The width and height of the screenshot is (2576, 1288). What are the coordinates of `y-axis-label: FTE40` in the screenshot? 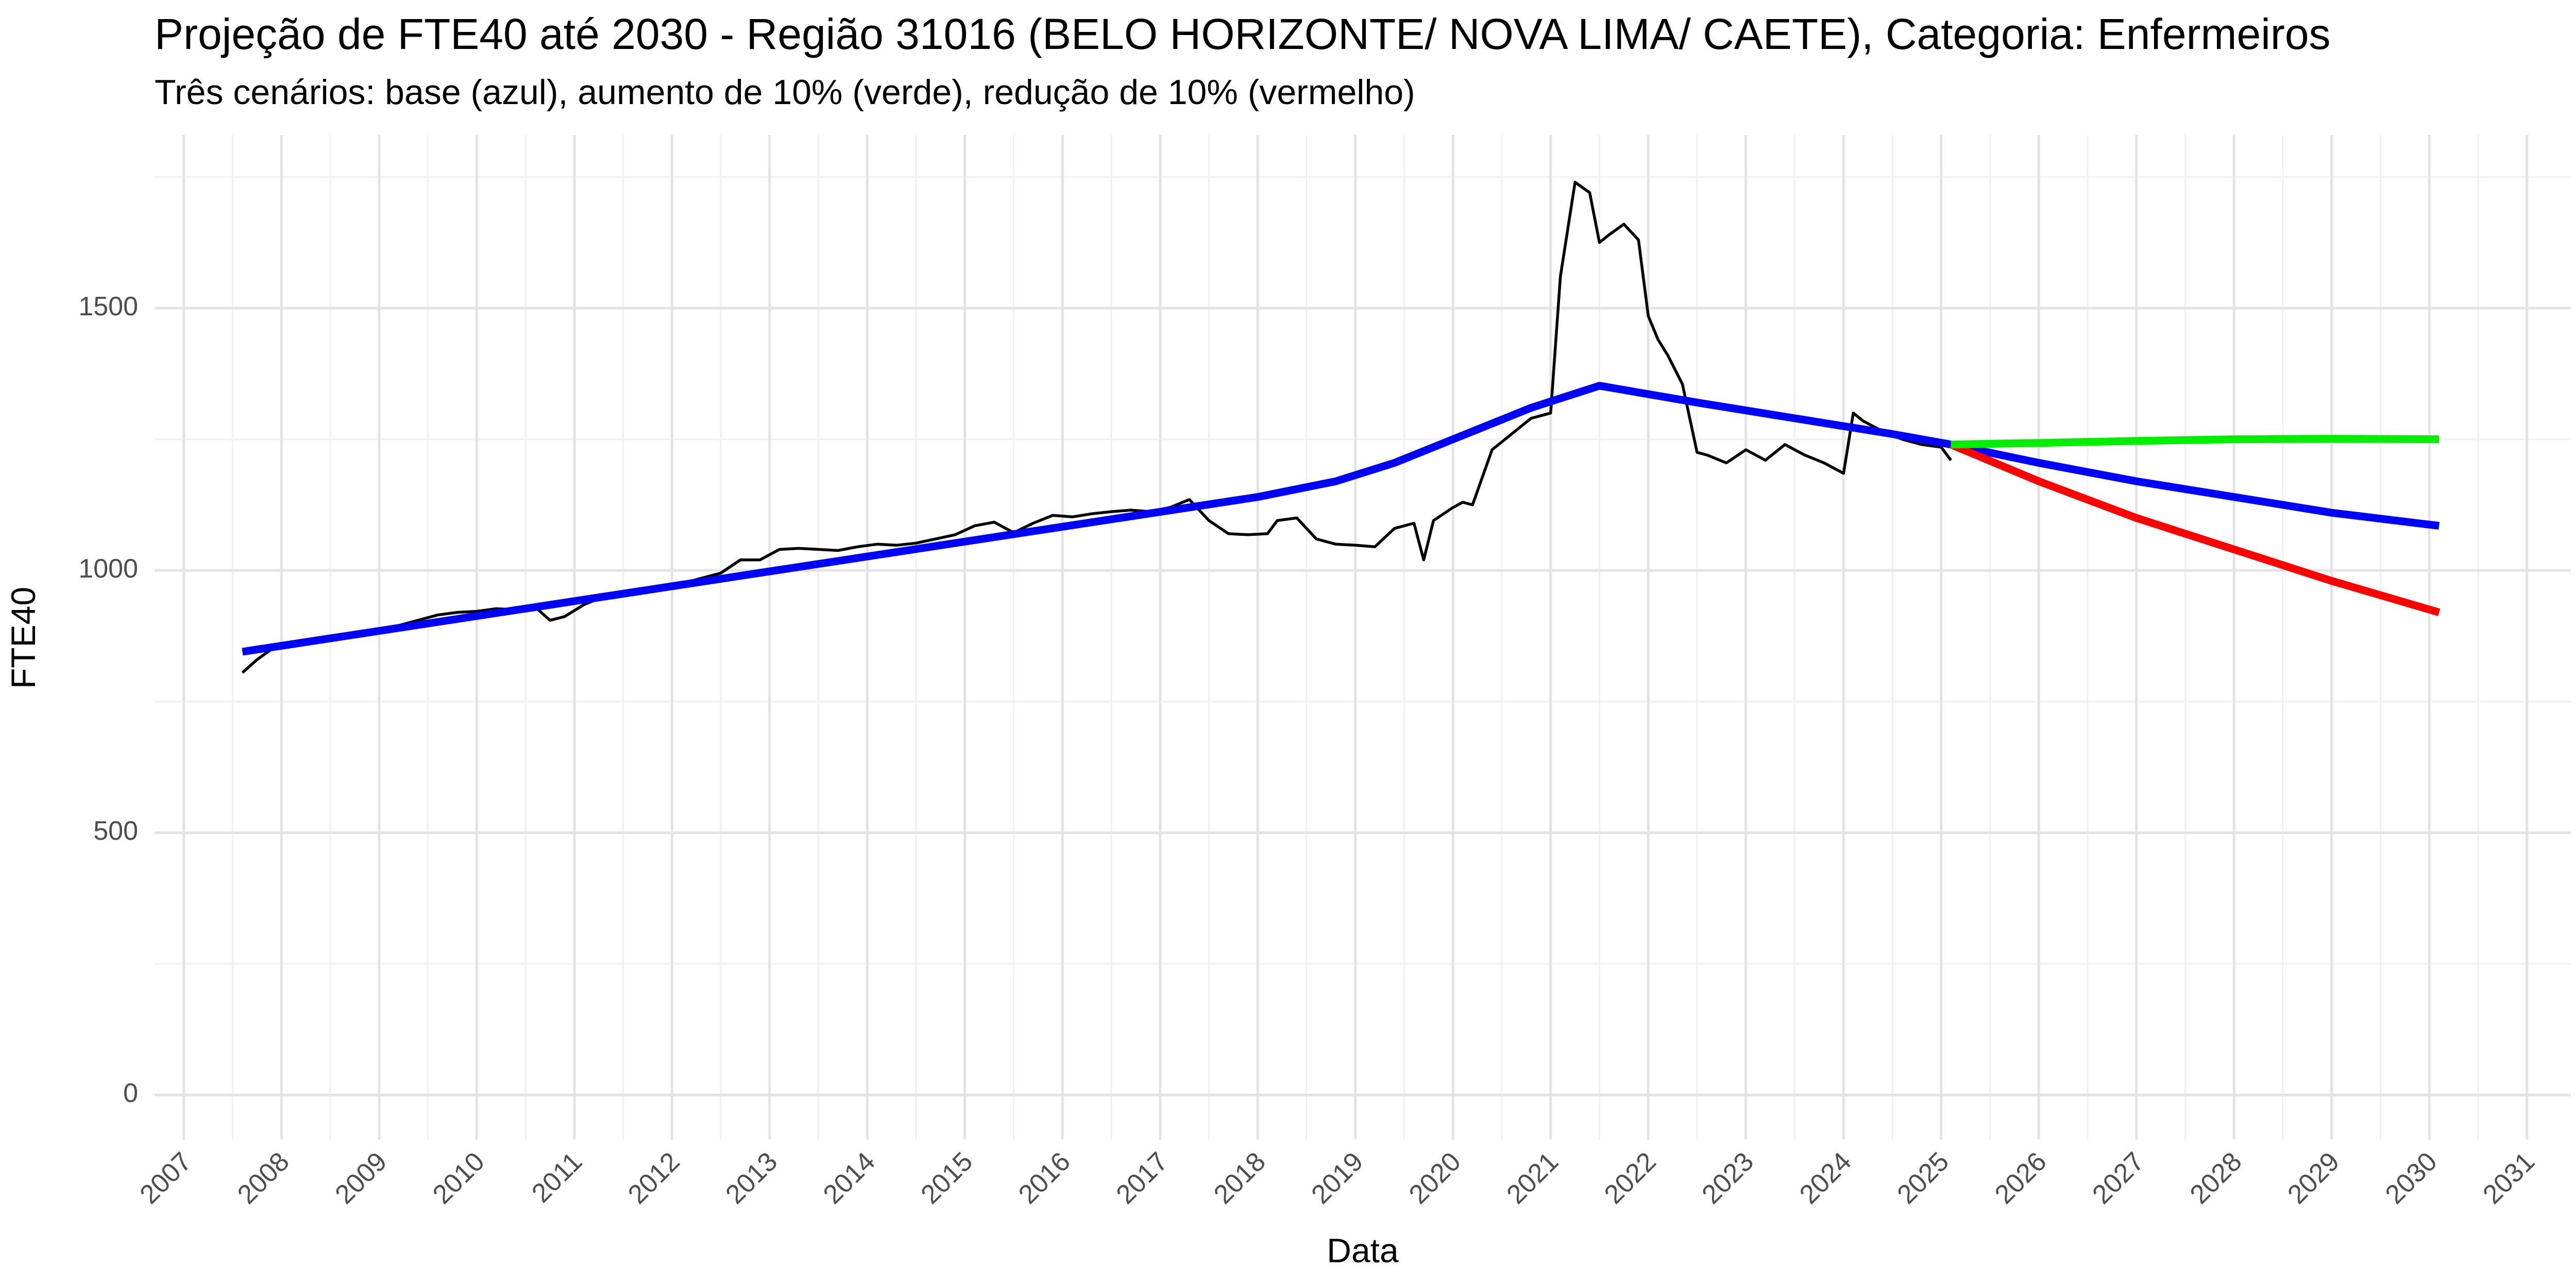 It's located at (23, 638).